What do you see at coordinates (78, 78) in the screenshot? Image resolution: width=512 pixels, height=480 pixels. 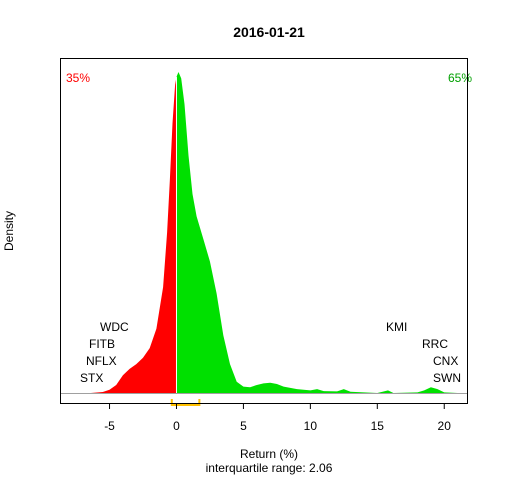 I see `negative-share-label: 35%` at bounding box center [78, 78].